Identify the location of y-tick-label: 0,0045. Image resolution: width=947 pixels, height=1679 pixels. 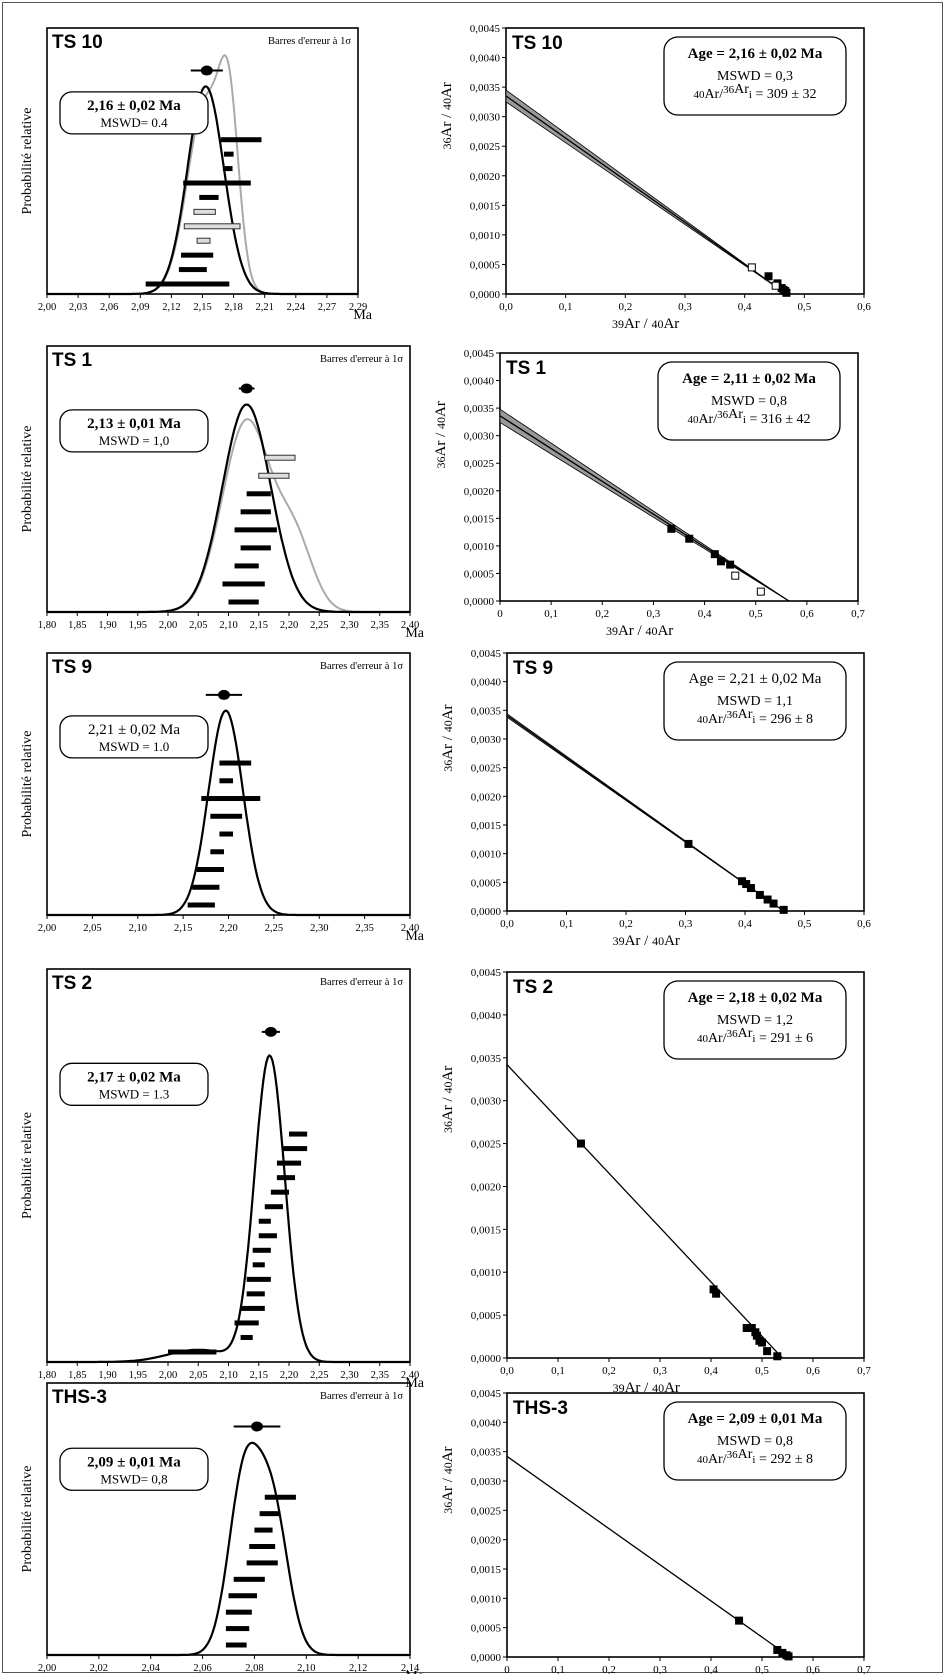
(485, 29).